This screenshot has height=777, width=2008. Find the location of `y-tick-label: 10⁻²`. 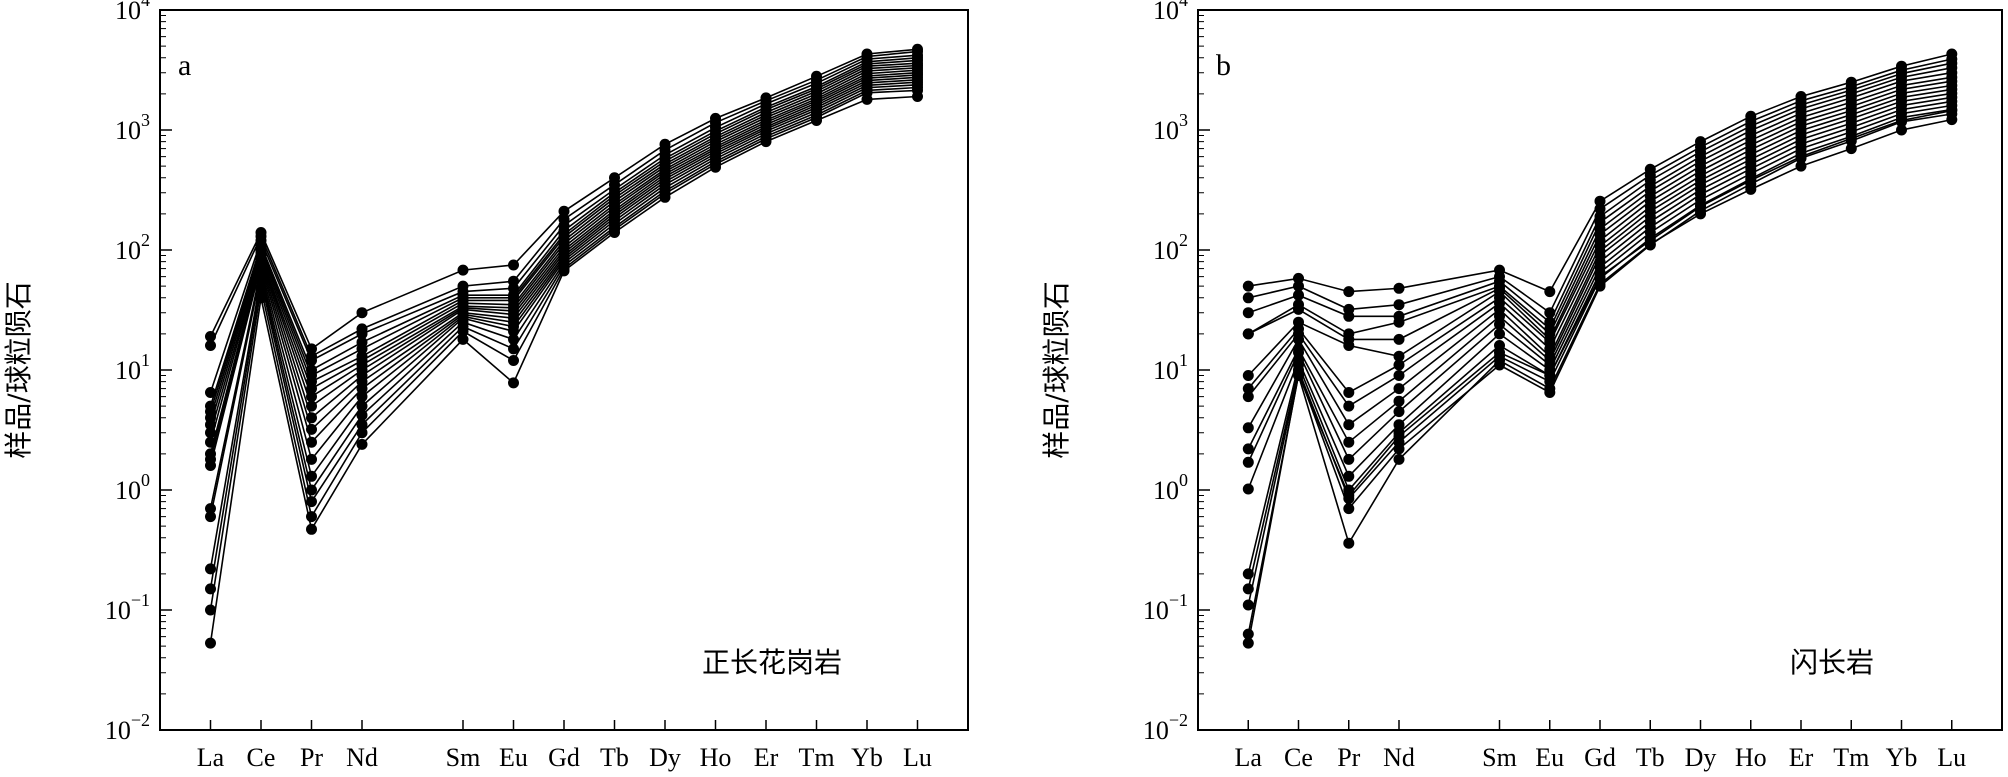

y-tick-label: 10⁻² is located at coordinates (1165, 727).